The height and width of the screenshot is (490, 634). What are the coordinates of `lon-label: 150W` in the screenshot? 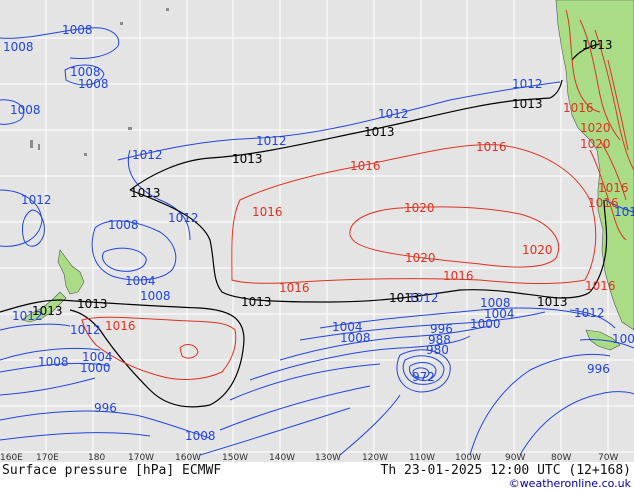 It's located at (235, 458).